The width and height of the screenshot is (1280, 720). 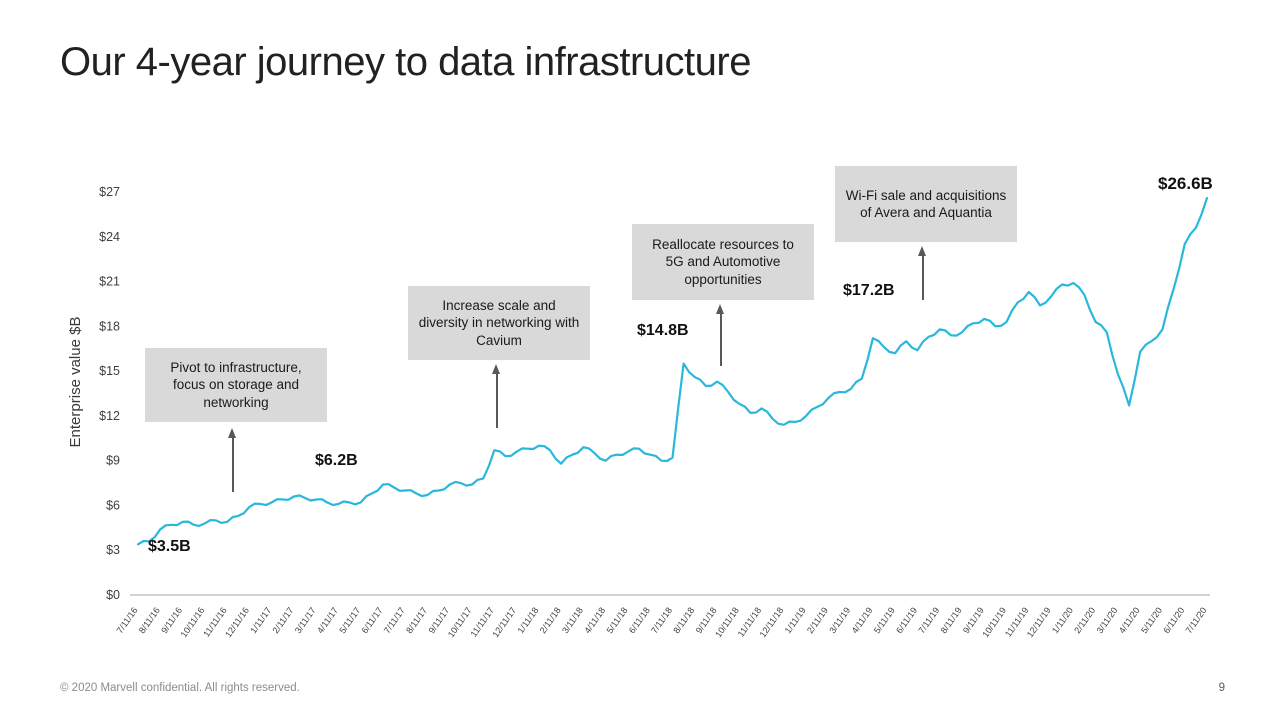 I want to click on x-tick-label: 6/11/19, so click(x=906, y=620).